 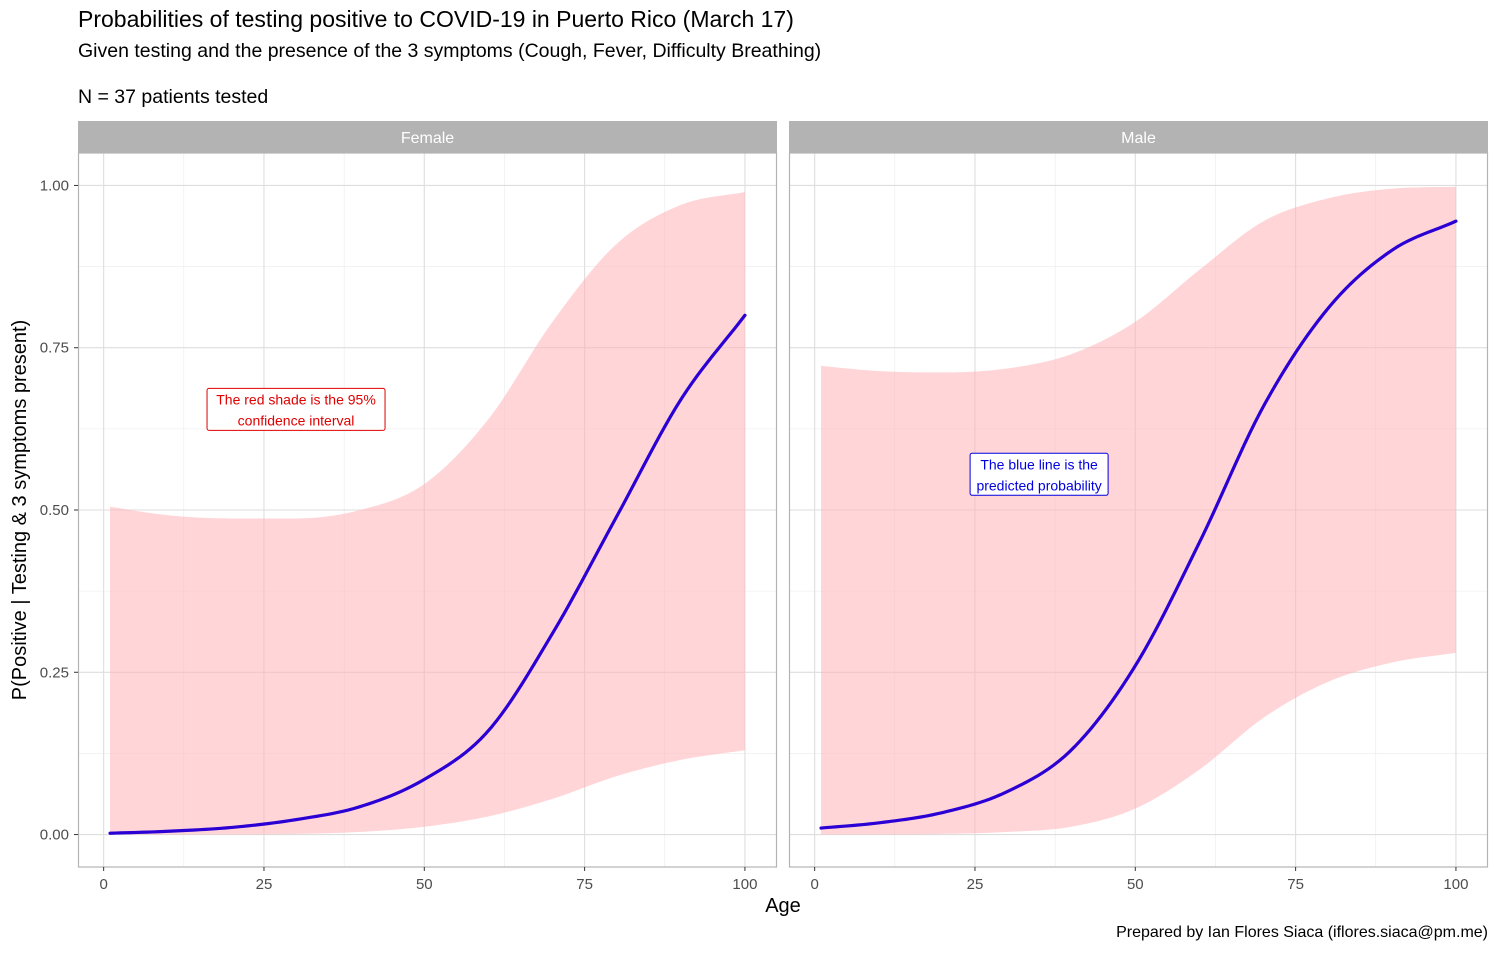 I want to click on annotation-text-line: The red shade is the 95%, so click(x=296, y=399).